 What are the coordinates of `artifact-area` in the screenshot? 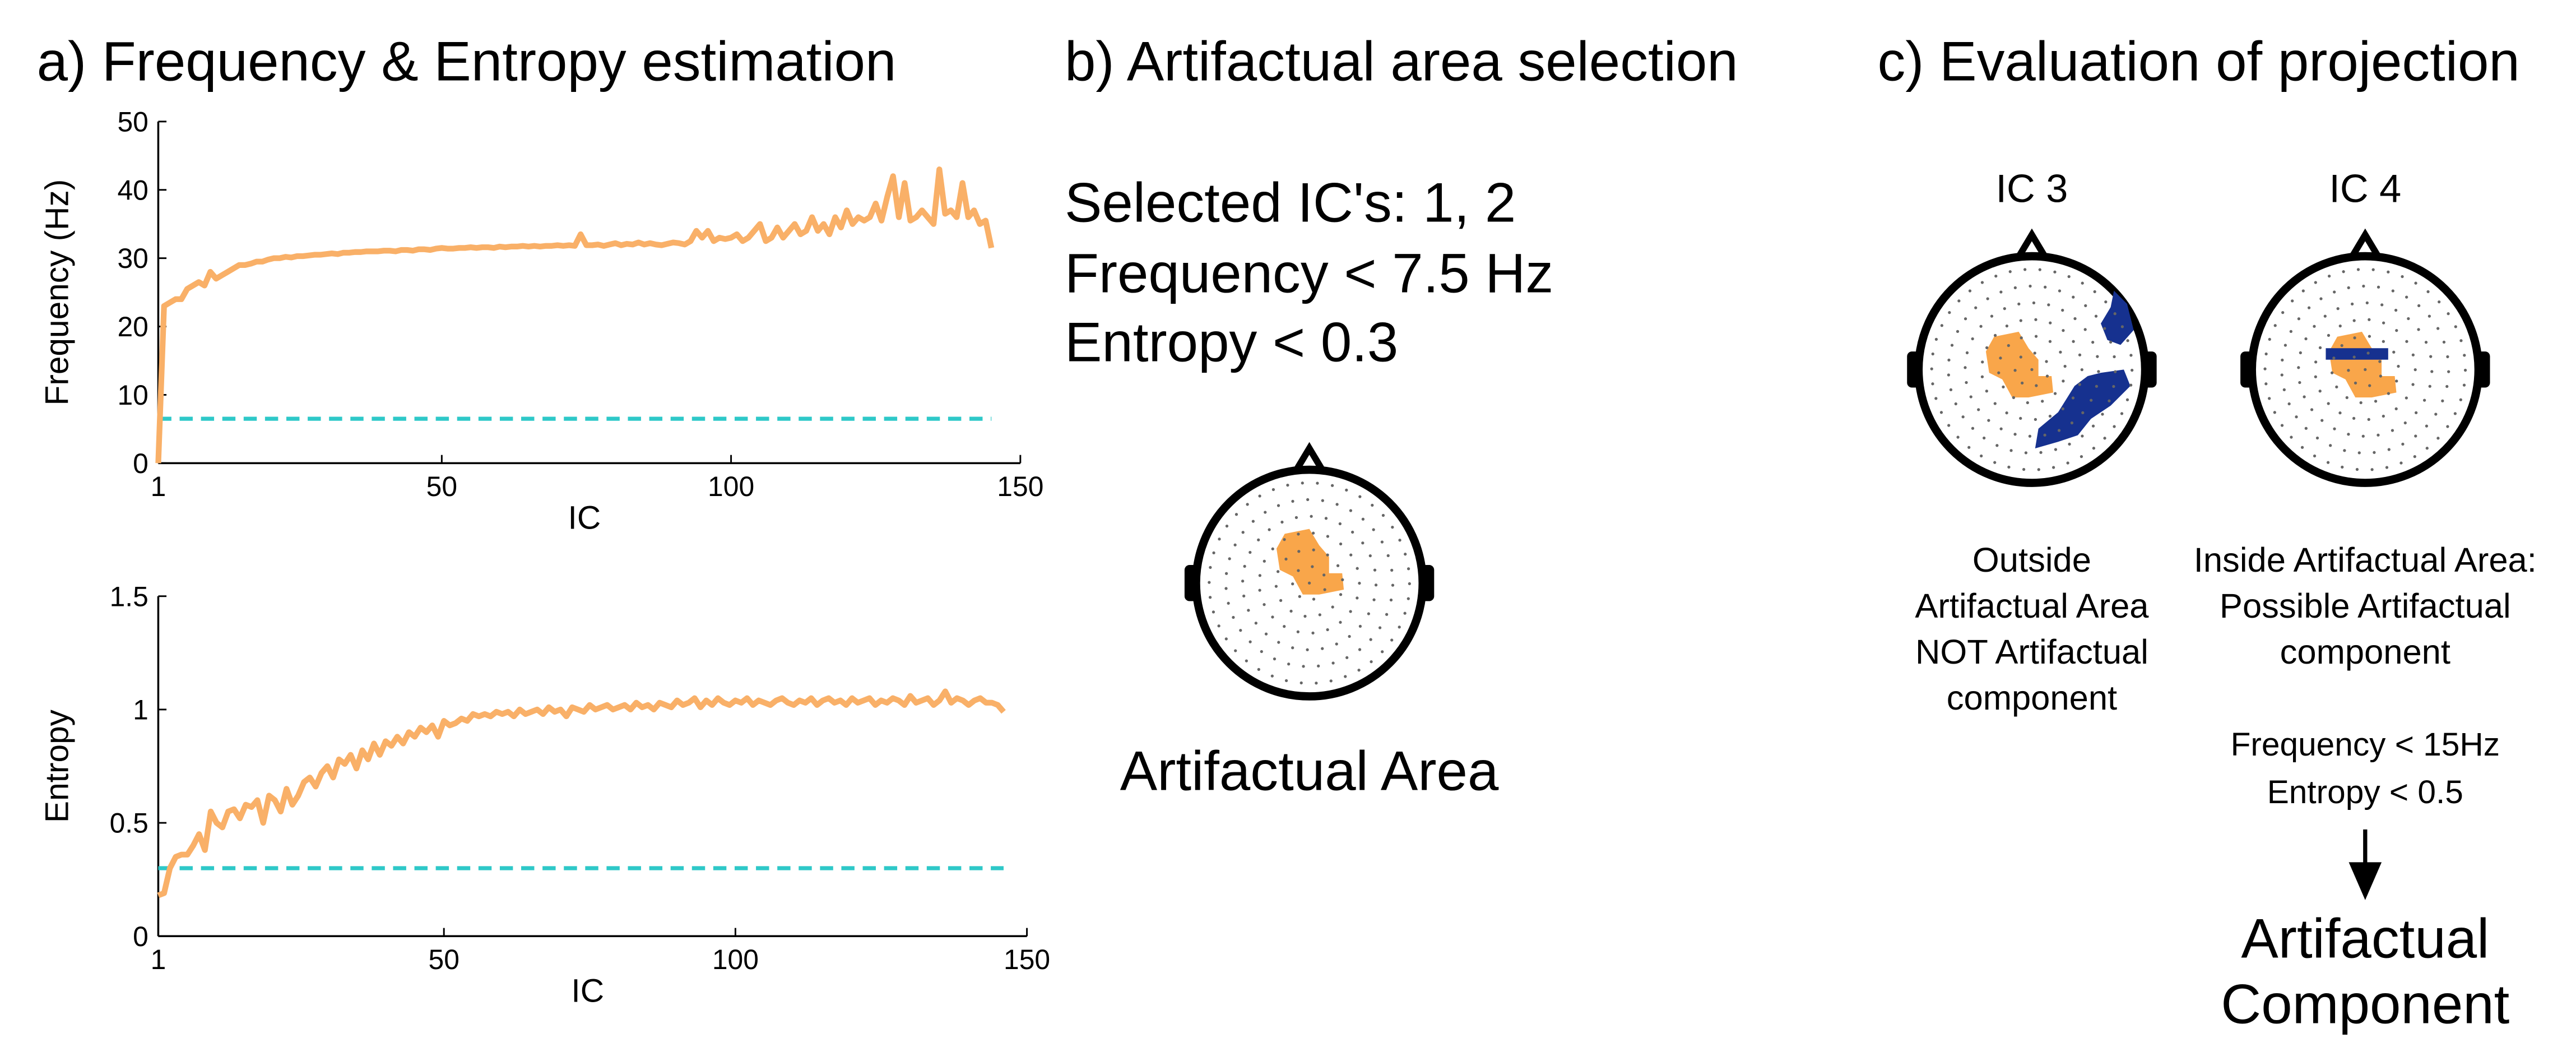 It's located at (1310, 562).